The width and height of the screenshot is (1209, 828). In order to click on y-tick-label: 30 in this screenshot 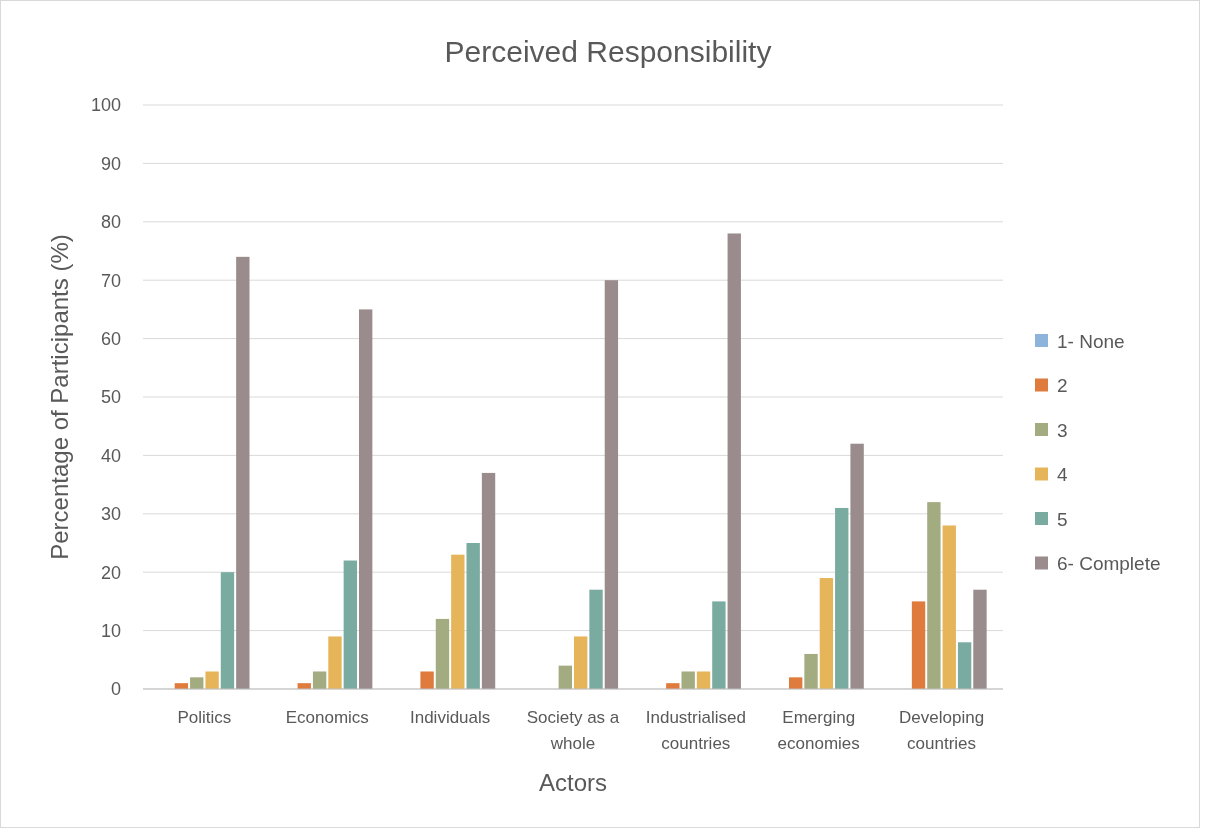, I will do `click(110, 514)`.